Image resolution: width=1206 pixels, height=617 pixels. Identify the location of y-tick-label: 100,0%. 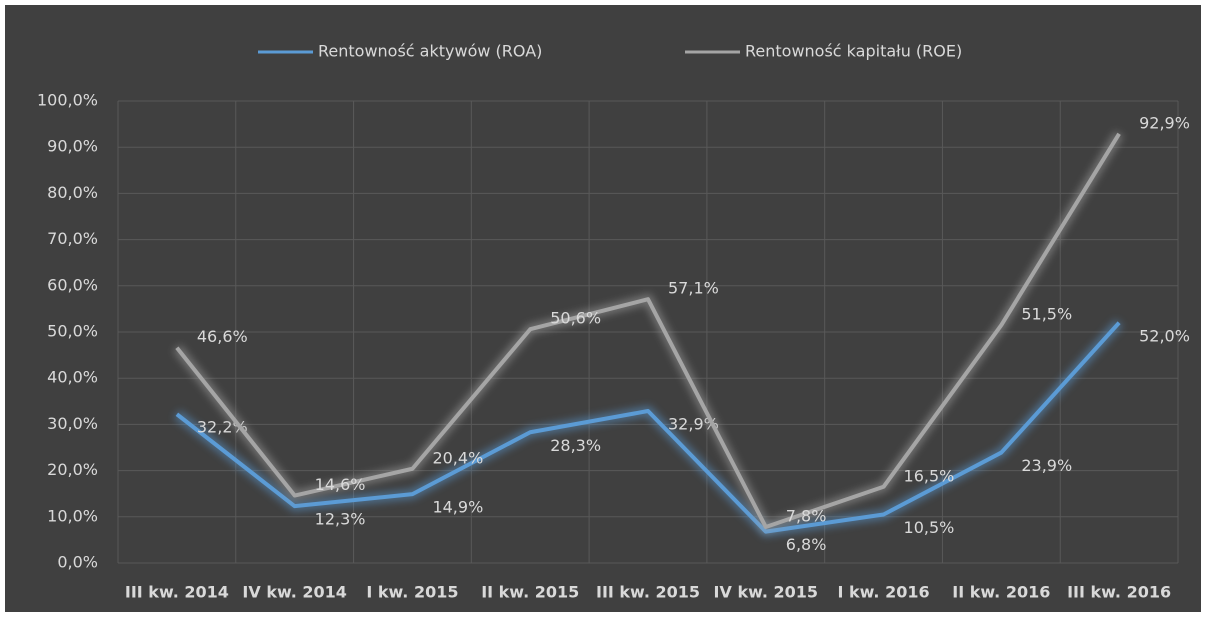
(67, 100).